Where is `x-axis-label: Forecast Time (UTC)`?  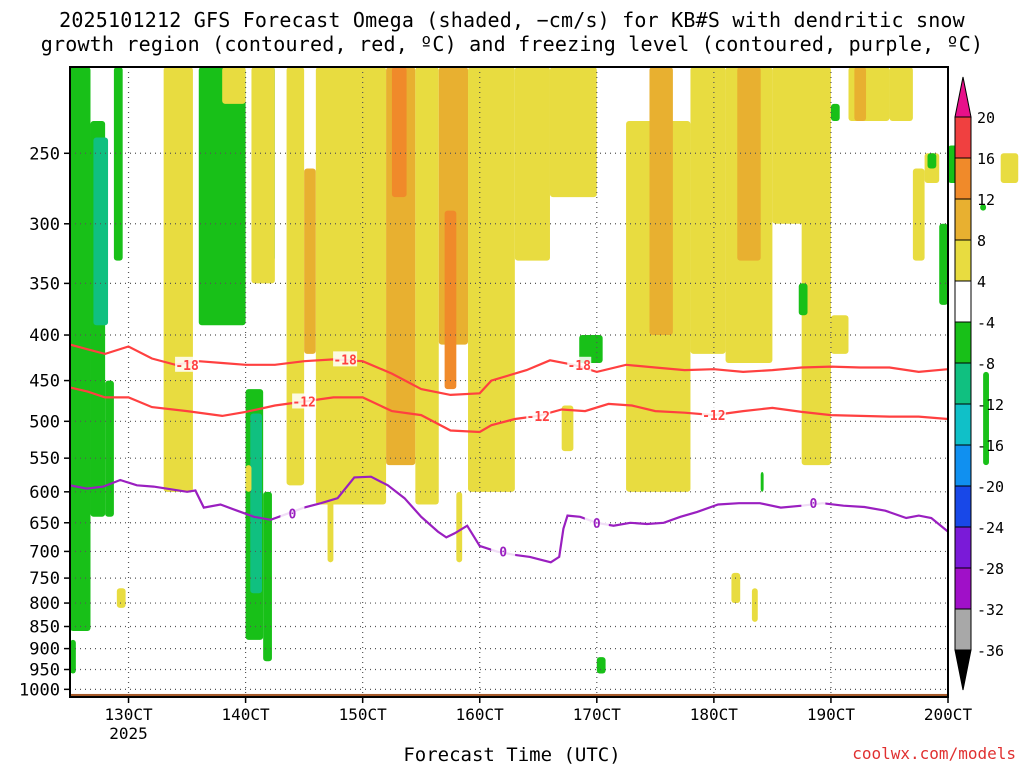 x-axis-label: Forecast Time (UTC) is located at coordinates (512, 755).